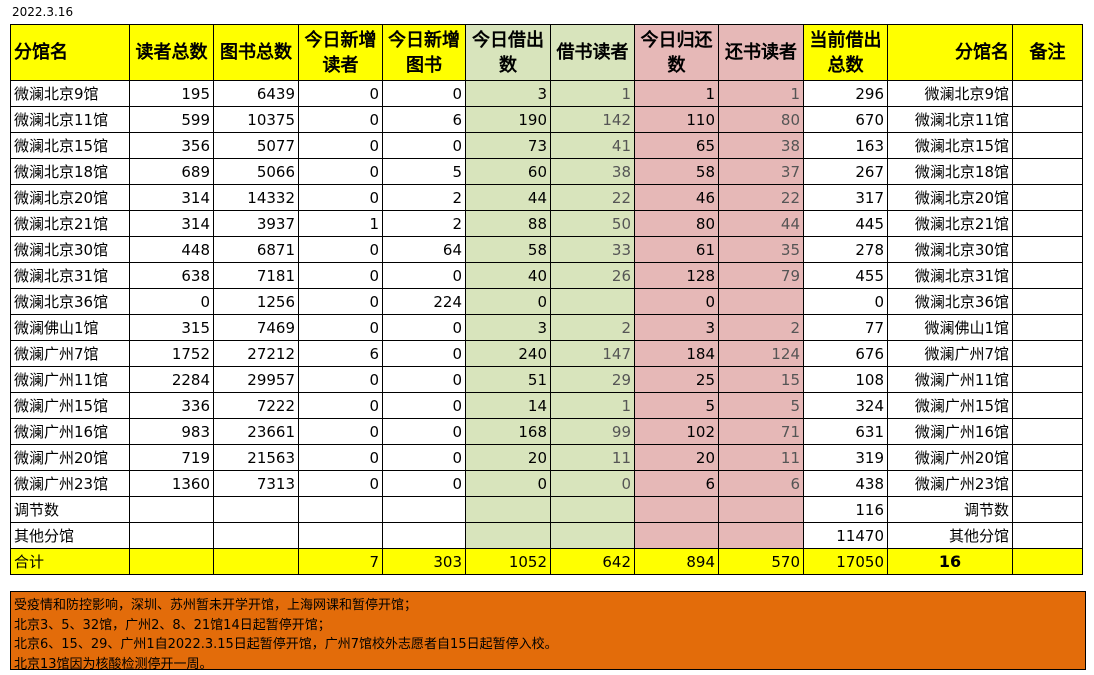  I want to click on cell-current: 317, so click(845, 197).